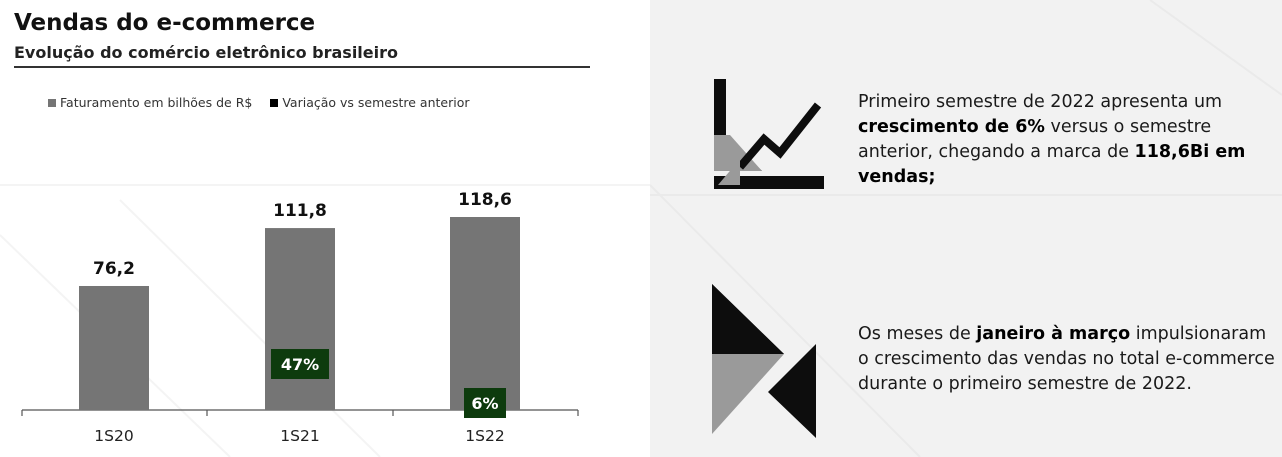  Describe the element at coordinates (1040, 102) in the screenshot. I see `insight-fragment: Primeiro semestre de 2022 apresenta um` at that location.